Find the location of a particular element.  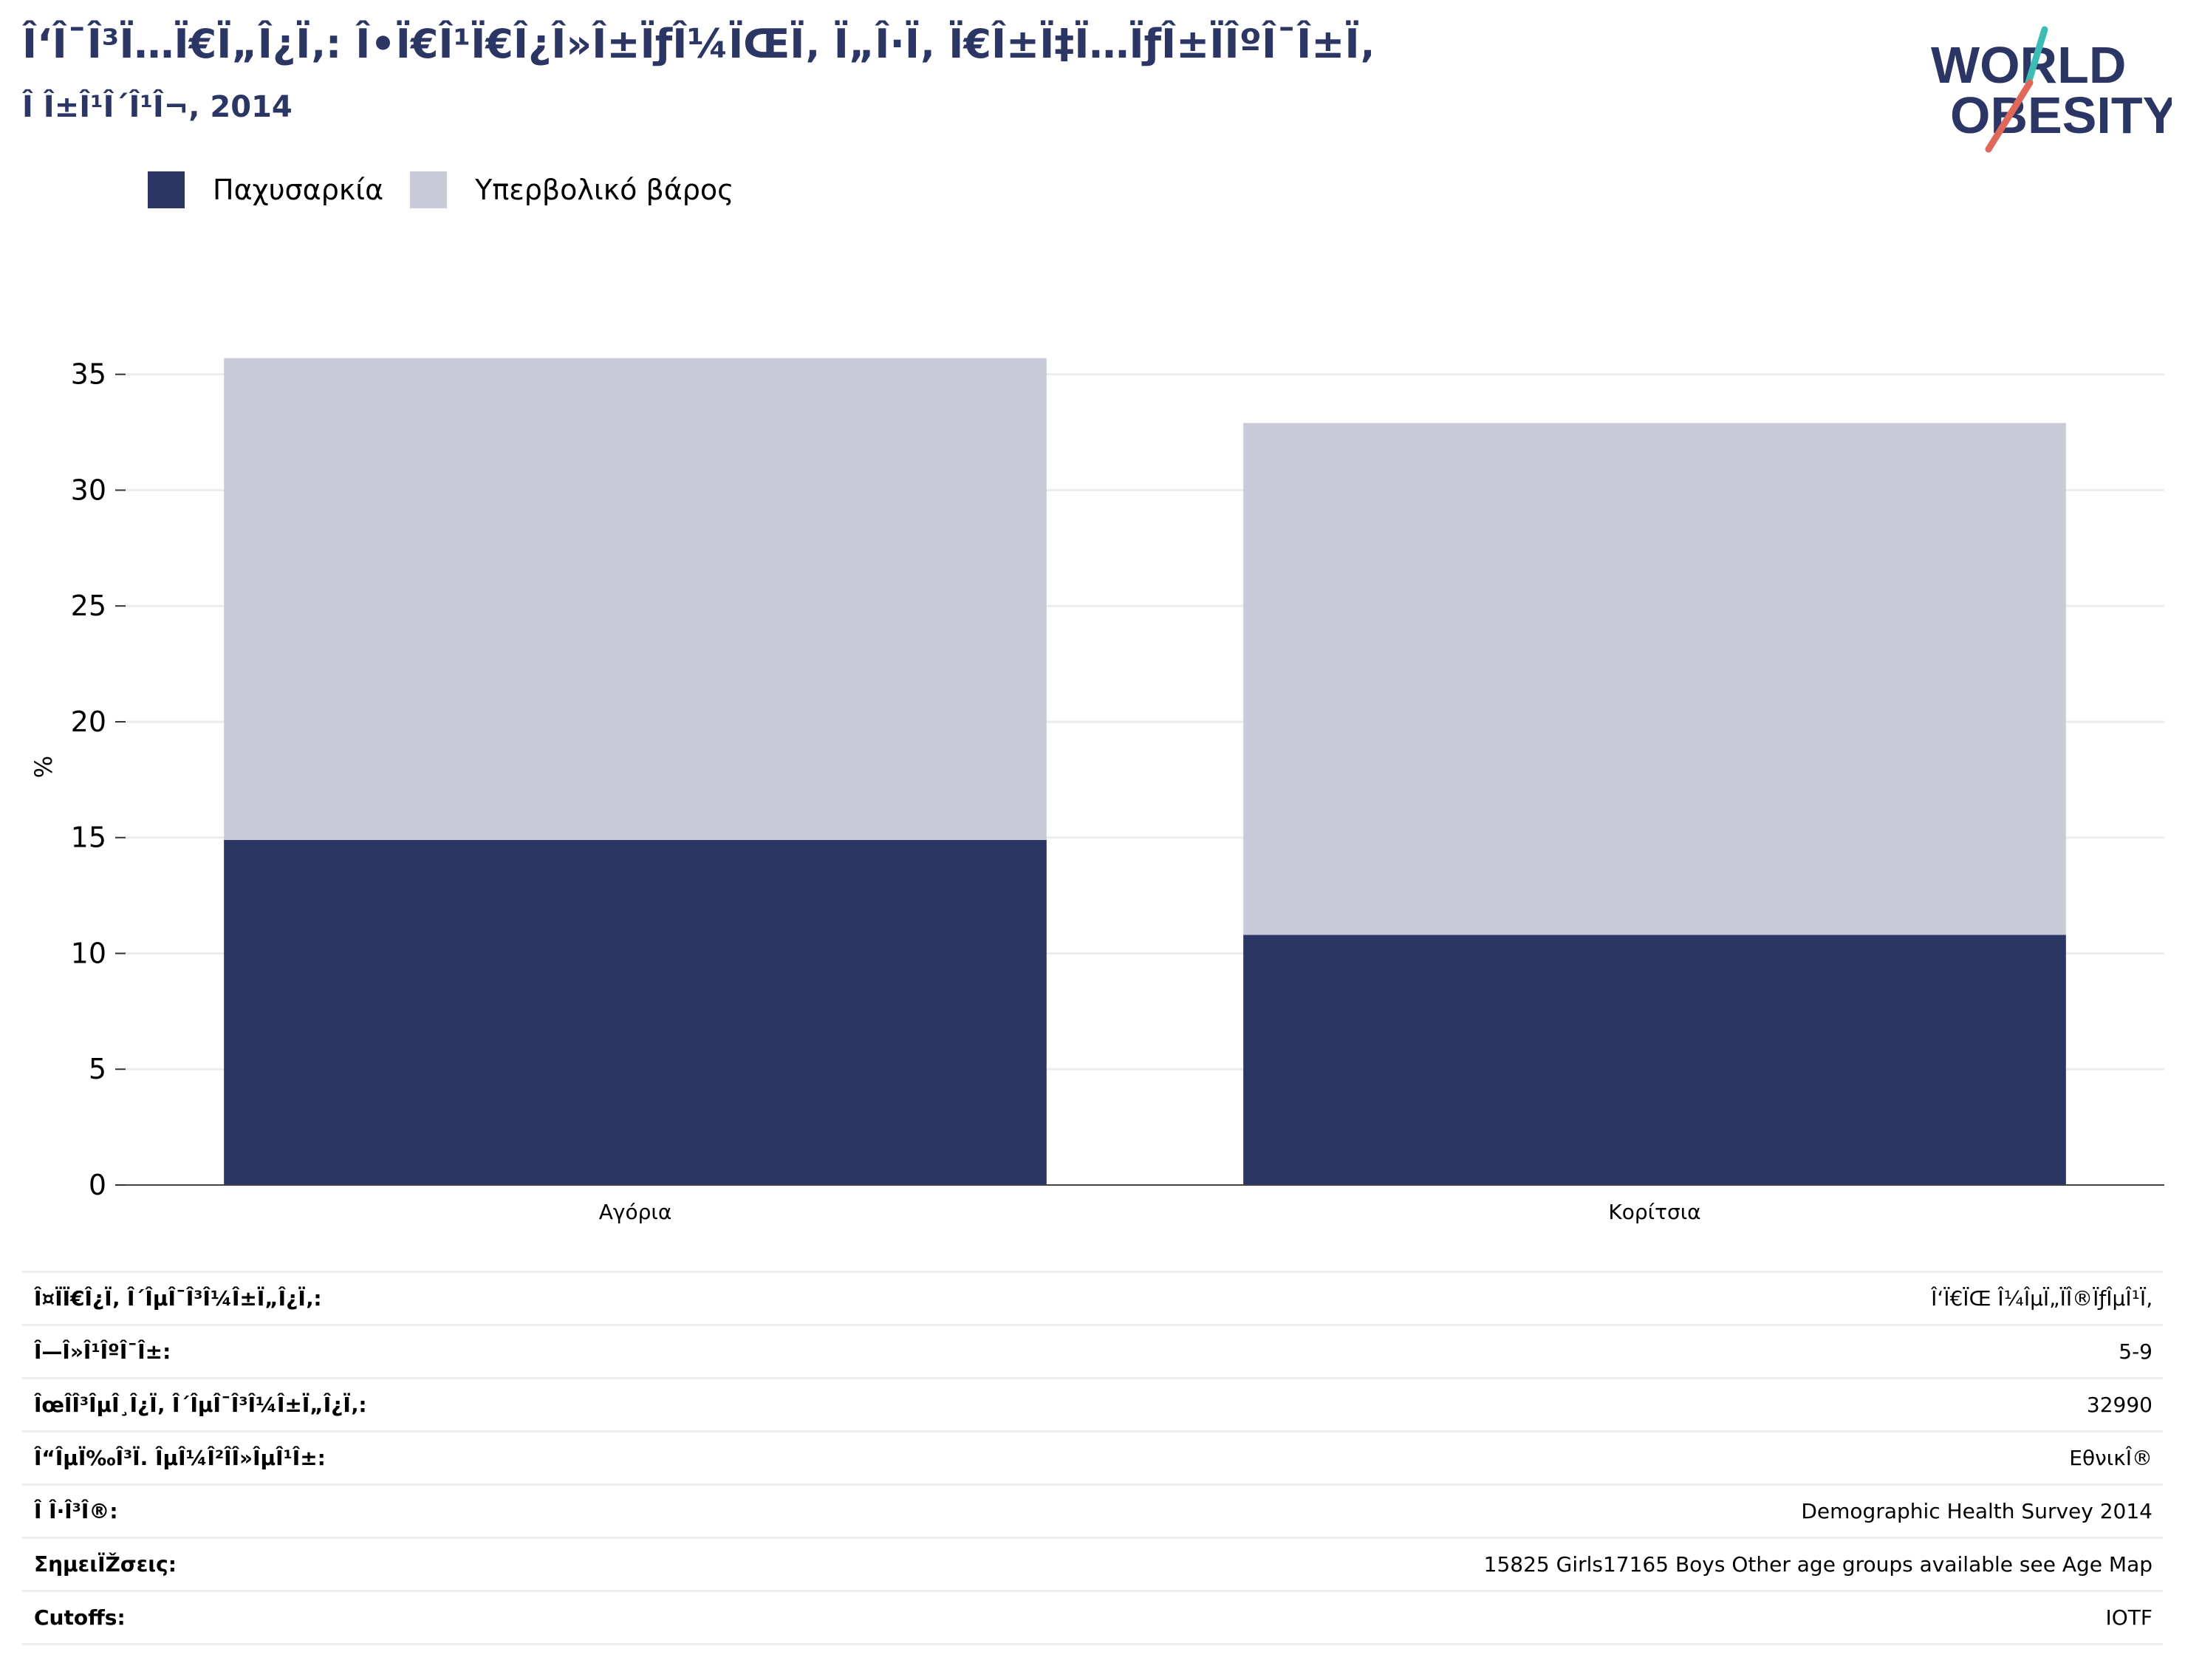

logo-slash-teal is located at coordinates (2036, 56).